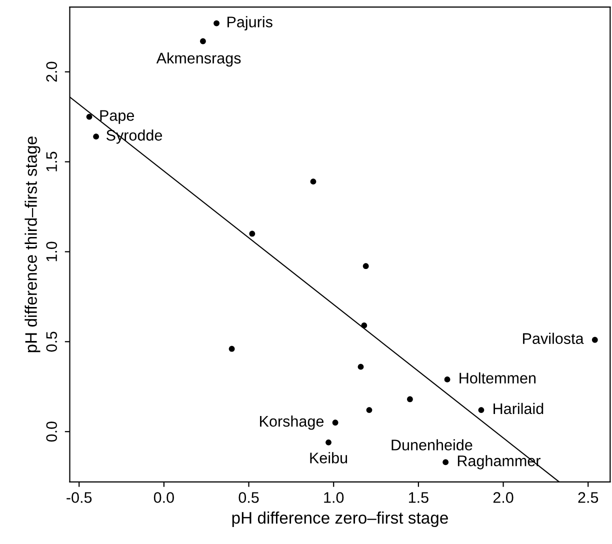  I want to click on annotation: Akmensrags, so click(198, 59).